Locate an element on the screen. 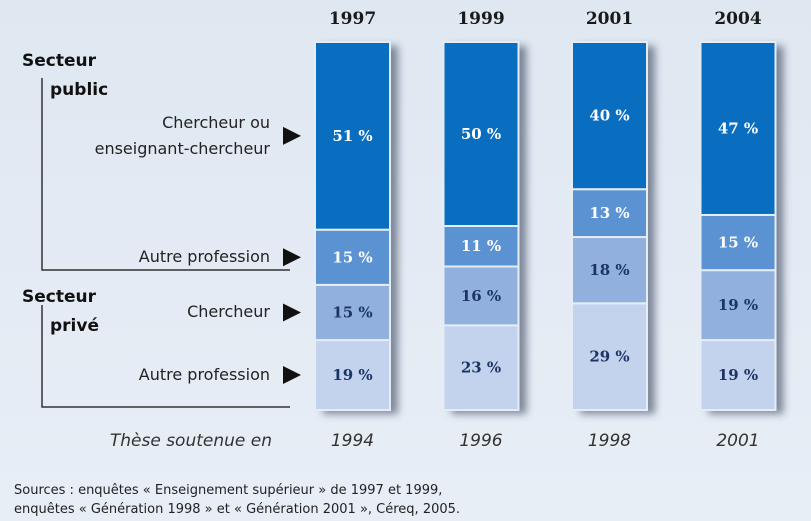  value-label: 13 % is located at coordinates (609, 213).